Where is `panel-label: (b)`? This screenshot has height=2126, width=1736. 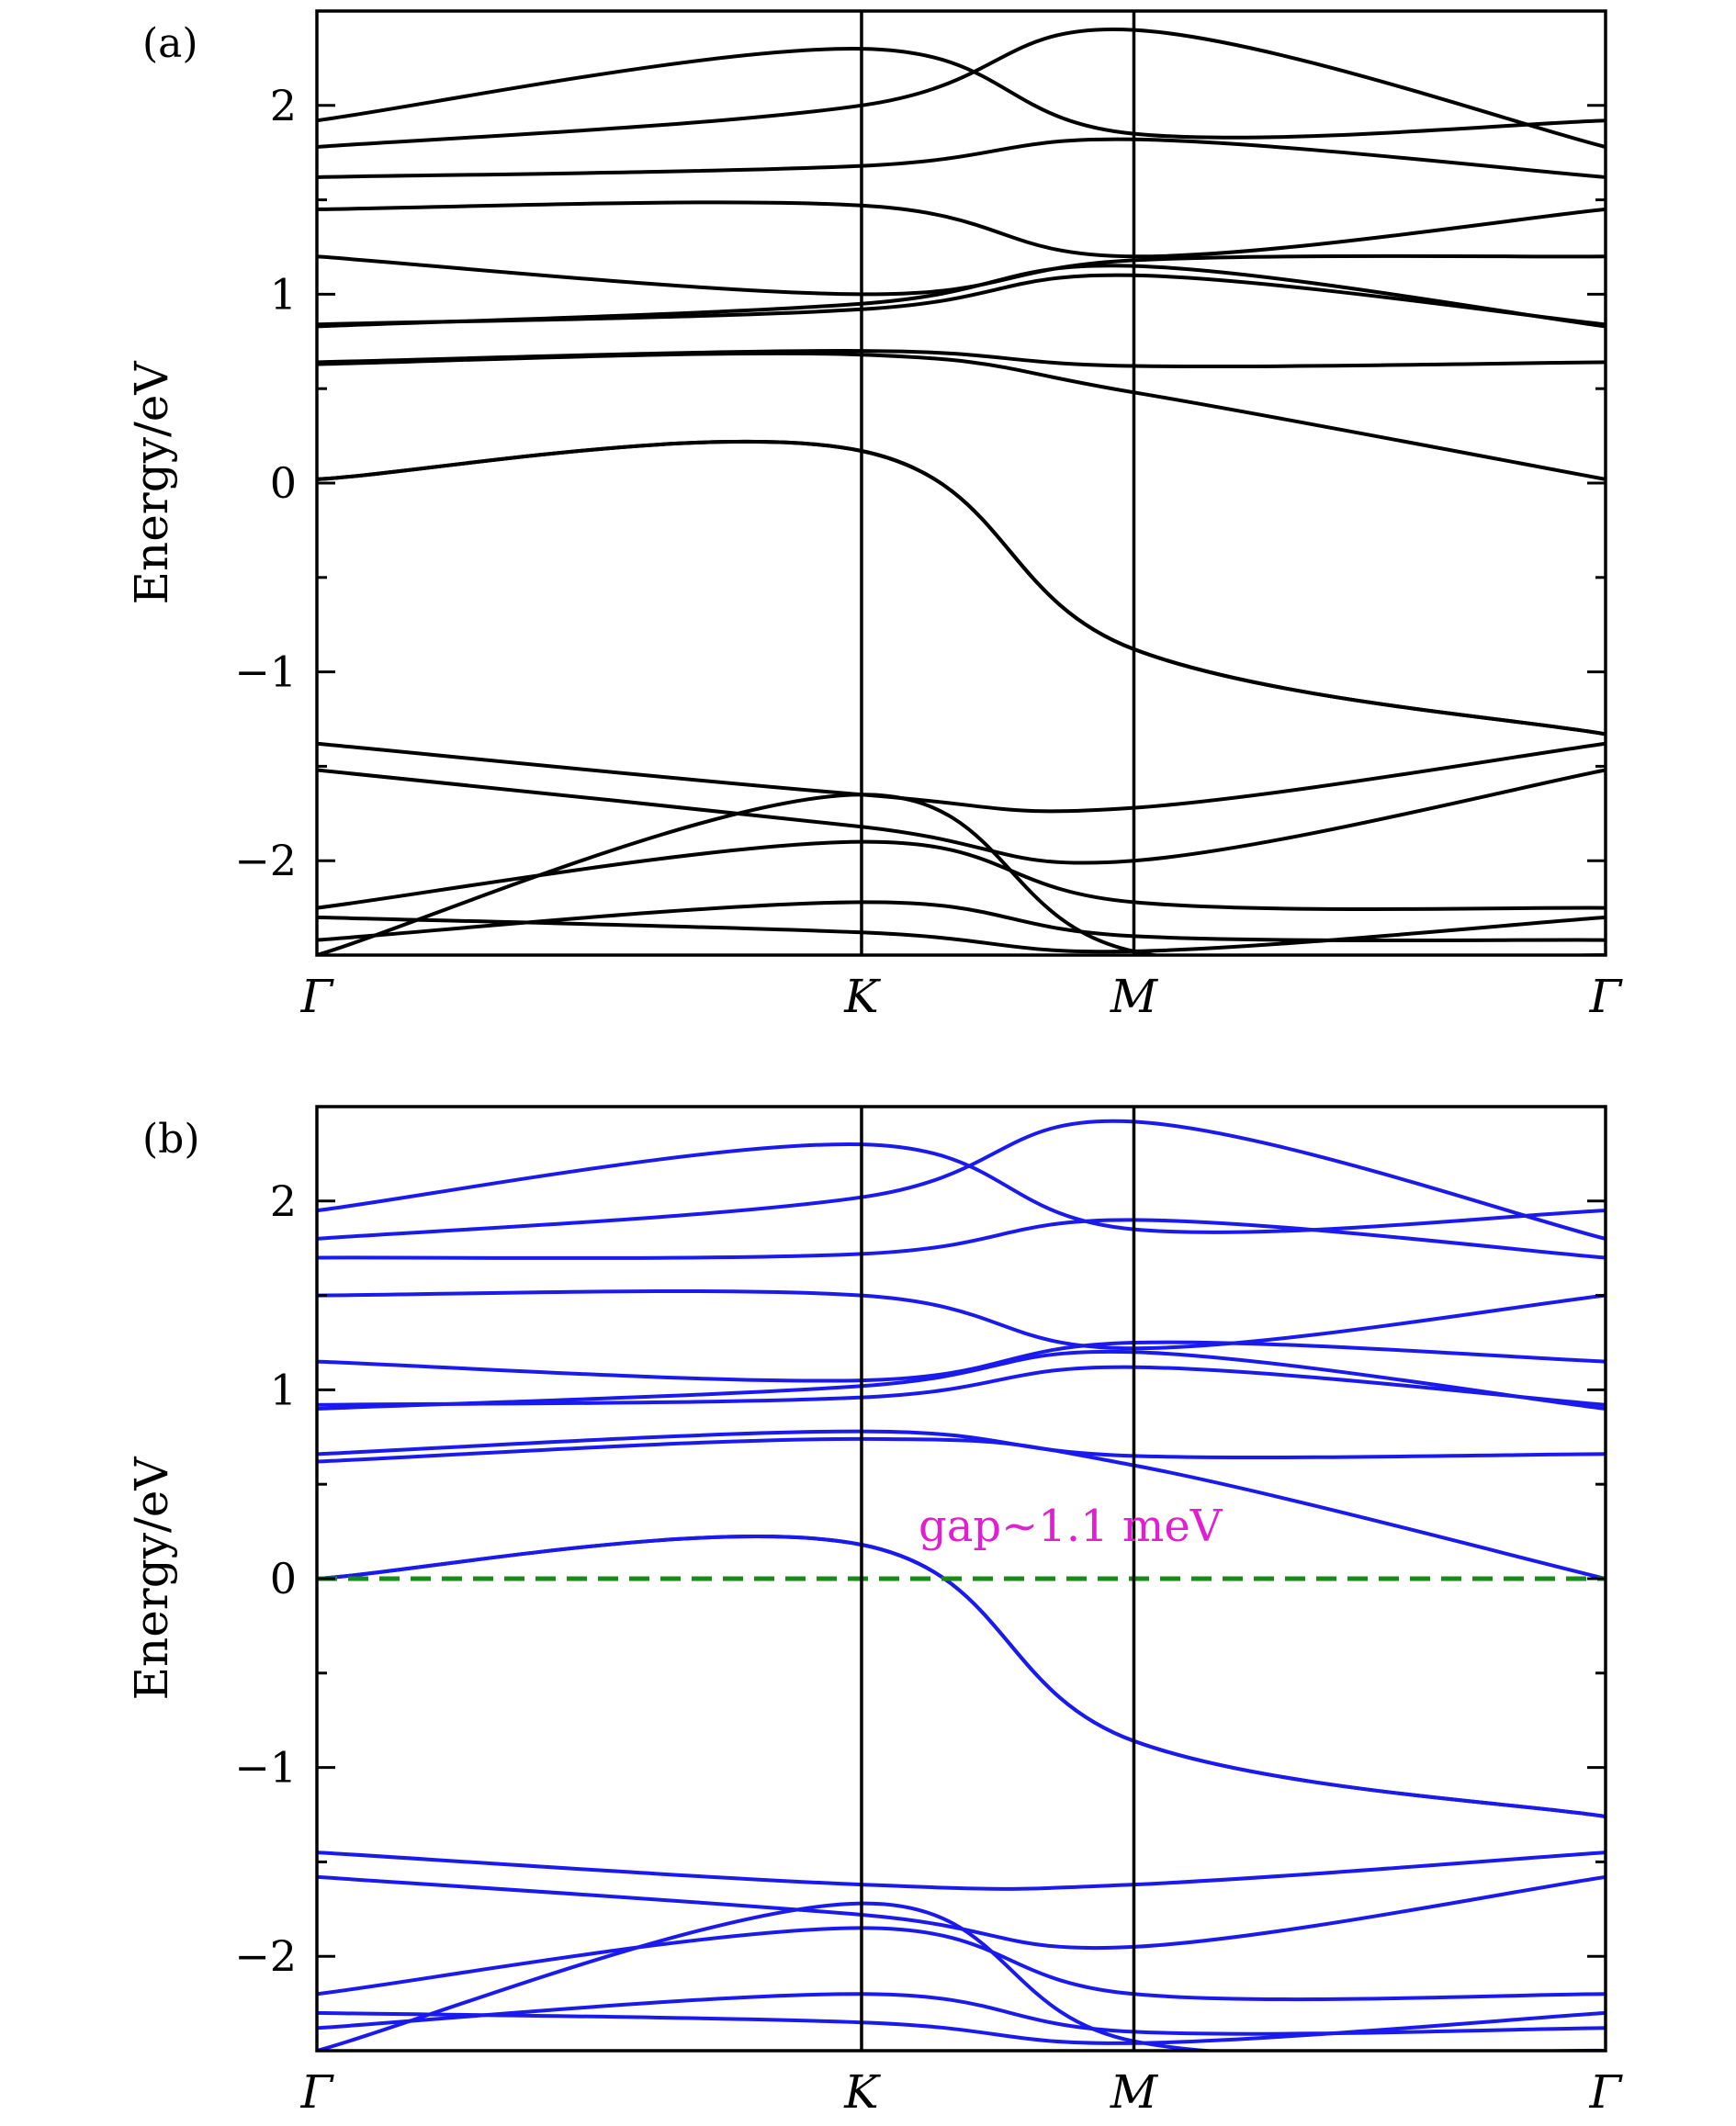
panel-label: (b) is located at coordinates (171, 1139).